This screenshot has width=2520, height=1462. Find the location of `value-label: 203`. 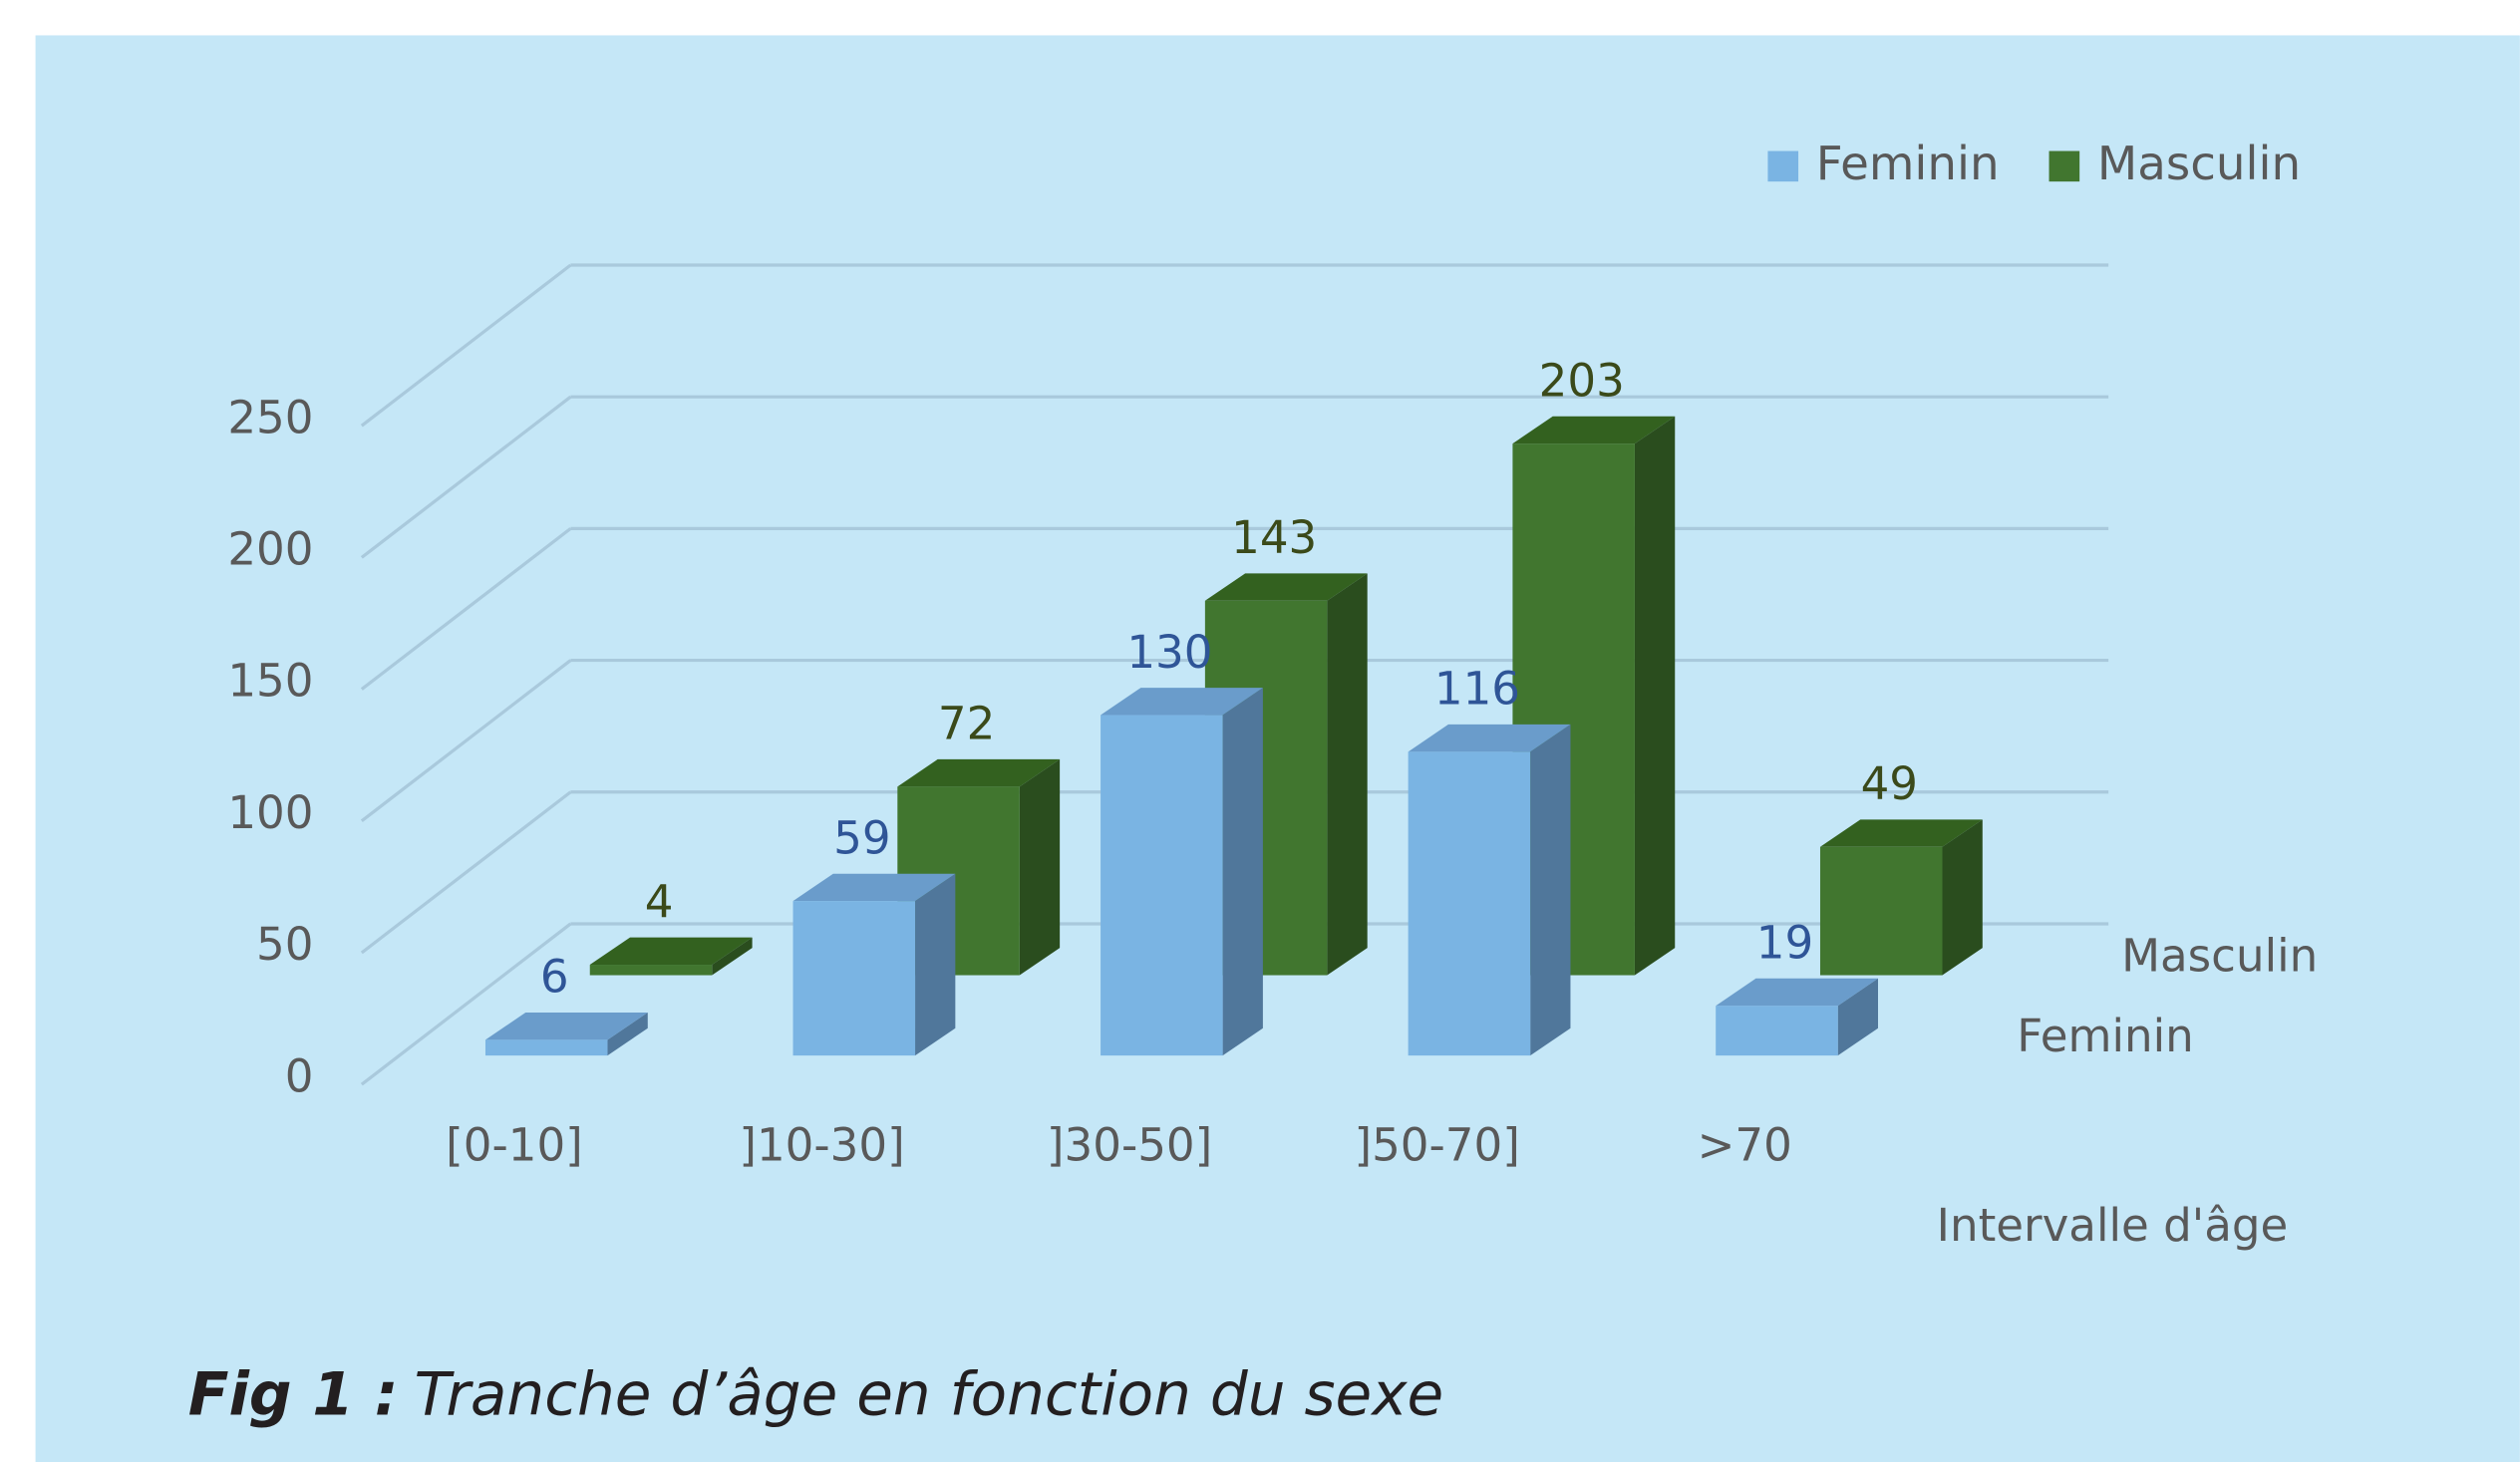

value-label: 203 is located at coordinates (1582, 380).